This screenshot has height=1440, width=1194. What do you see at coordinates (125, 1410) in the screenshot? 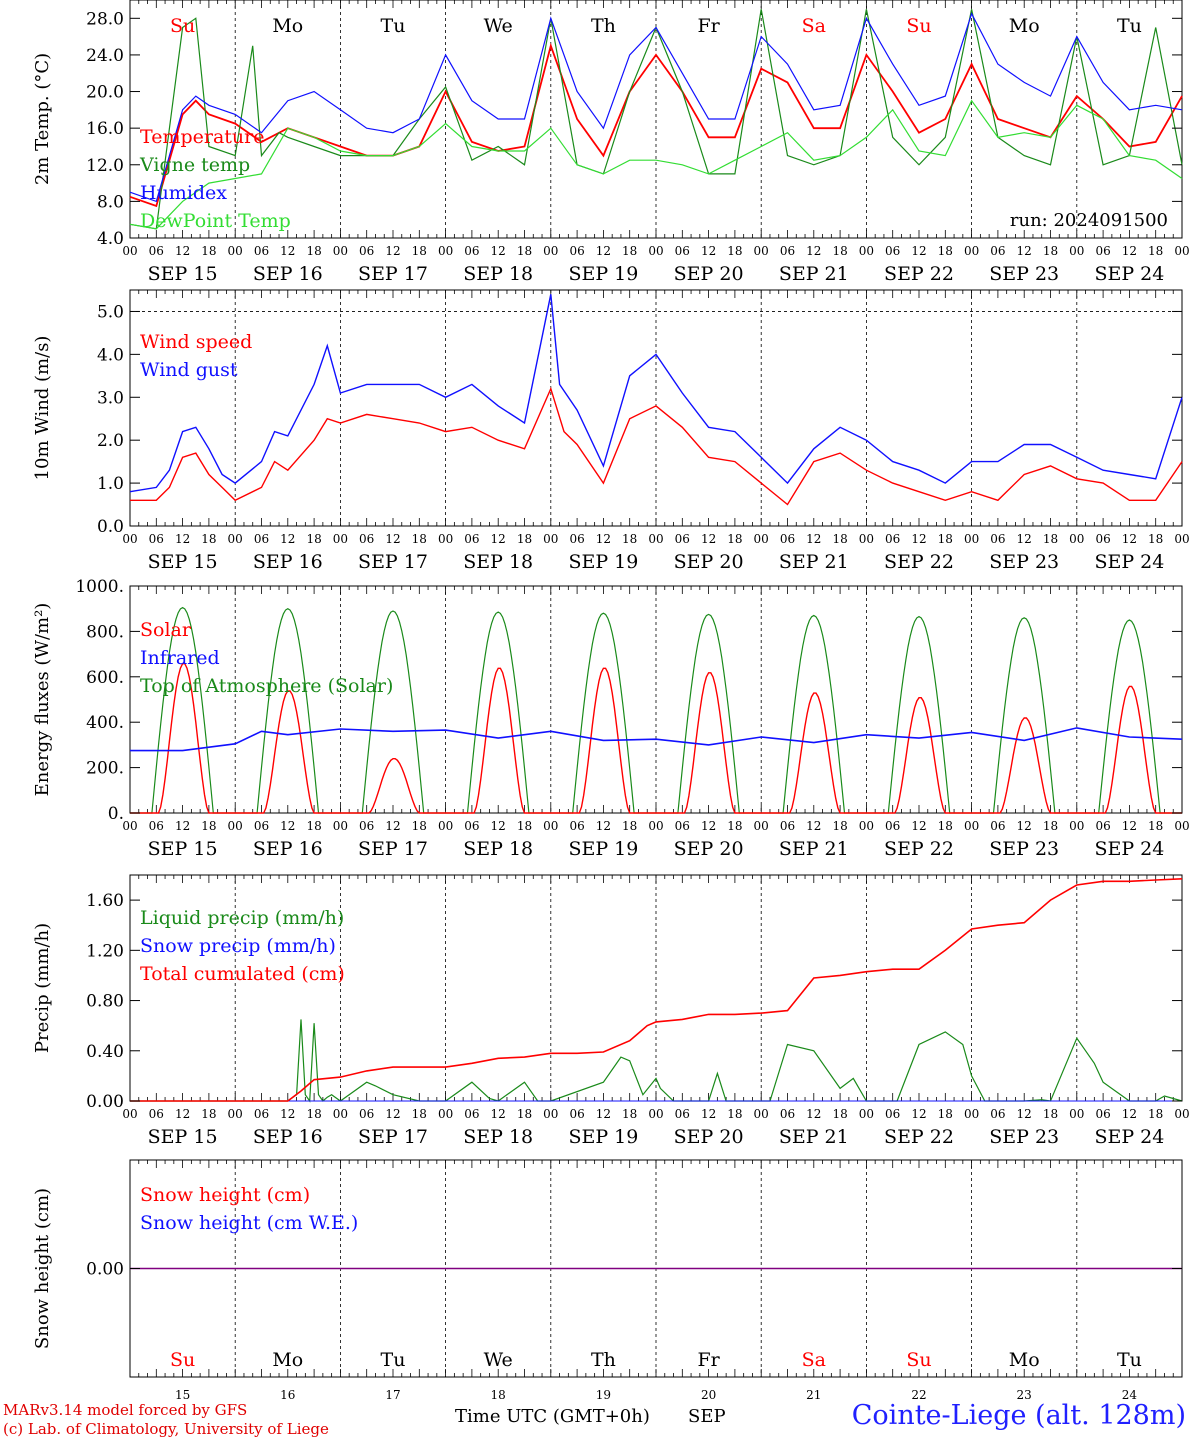
I see `model-credit: MARv3.14 model forced by GFS` at bounding box center [125, 1410].